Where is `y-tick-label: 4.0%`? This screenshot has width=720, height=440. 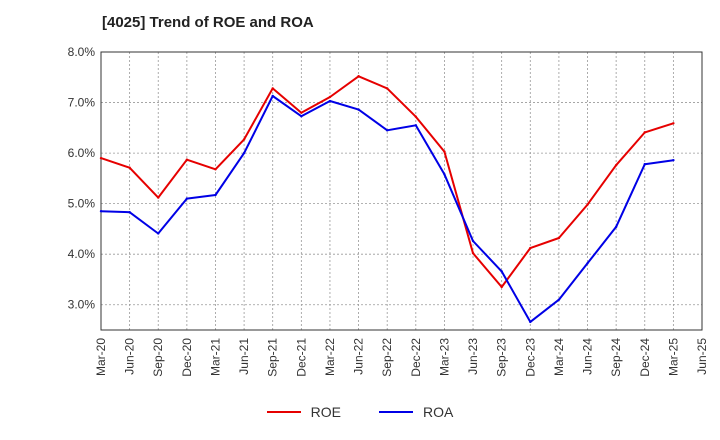
y-tick-label: 4.0% is located at coordinates (82, 254).